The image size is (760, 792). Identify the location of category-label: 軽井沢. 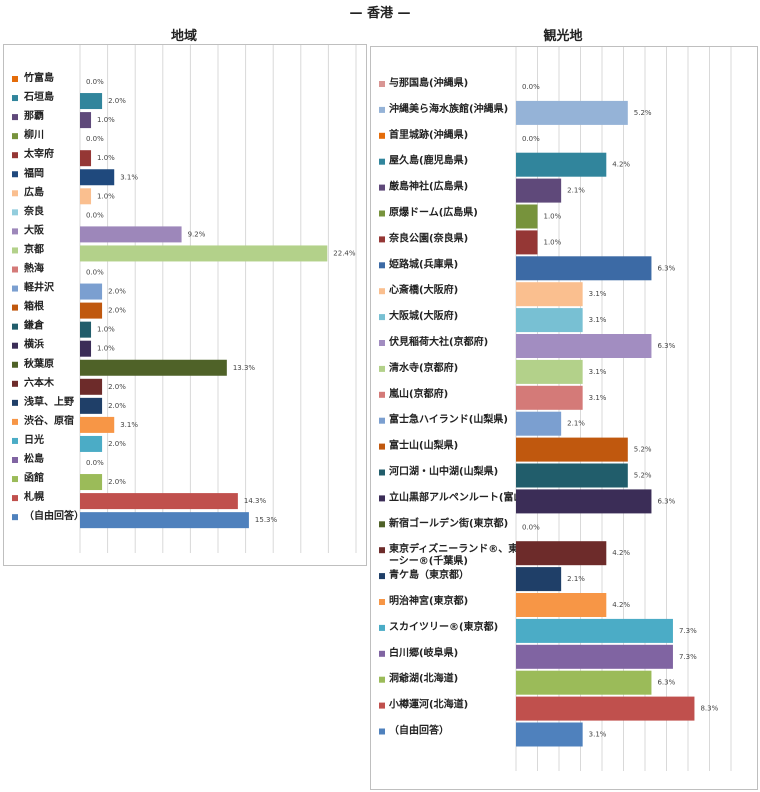
(39, 287).